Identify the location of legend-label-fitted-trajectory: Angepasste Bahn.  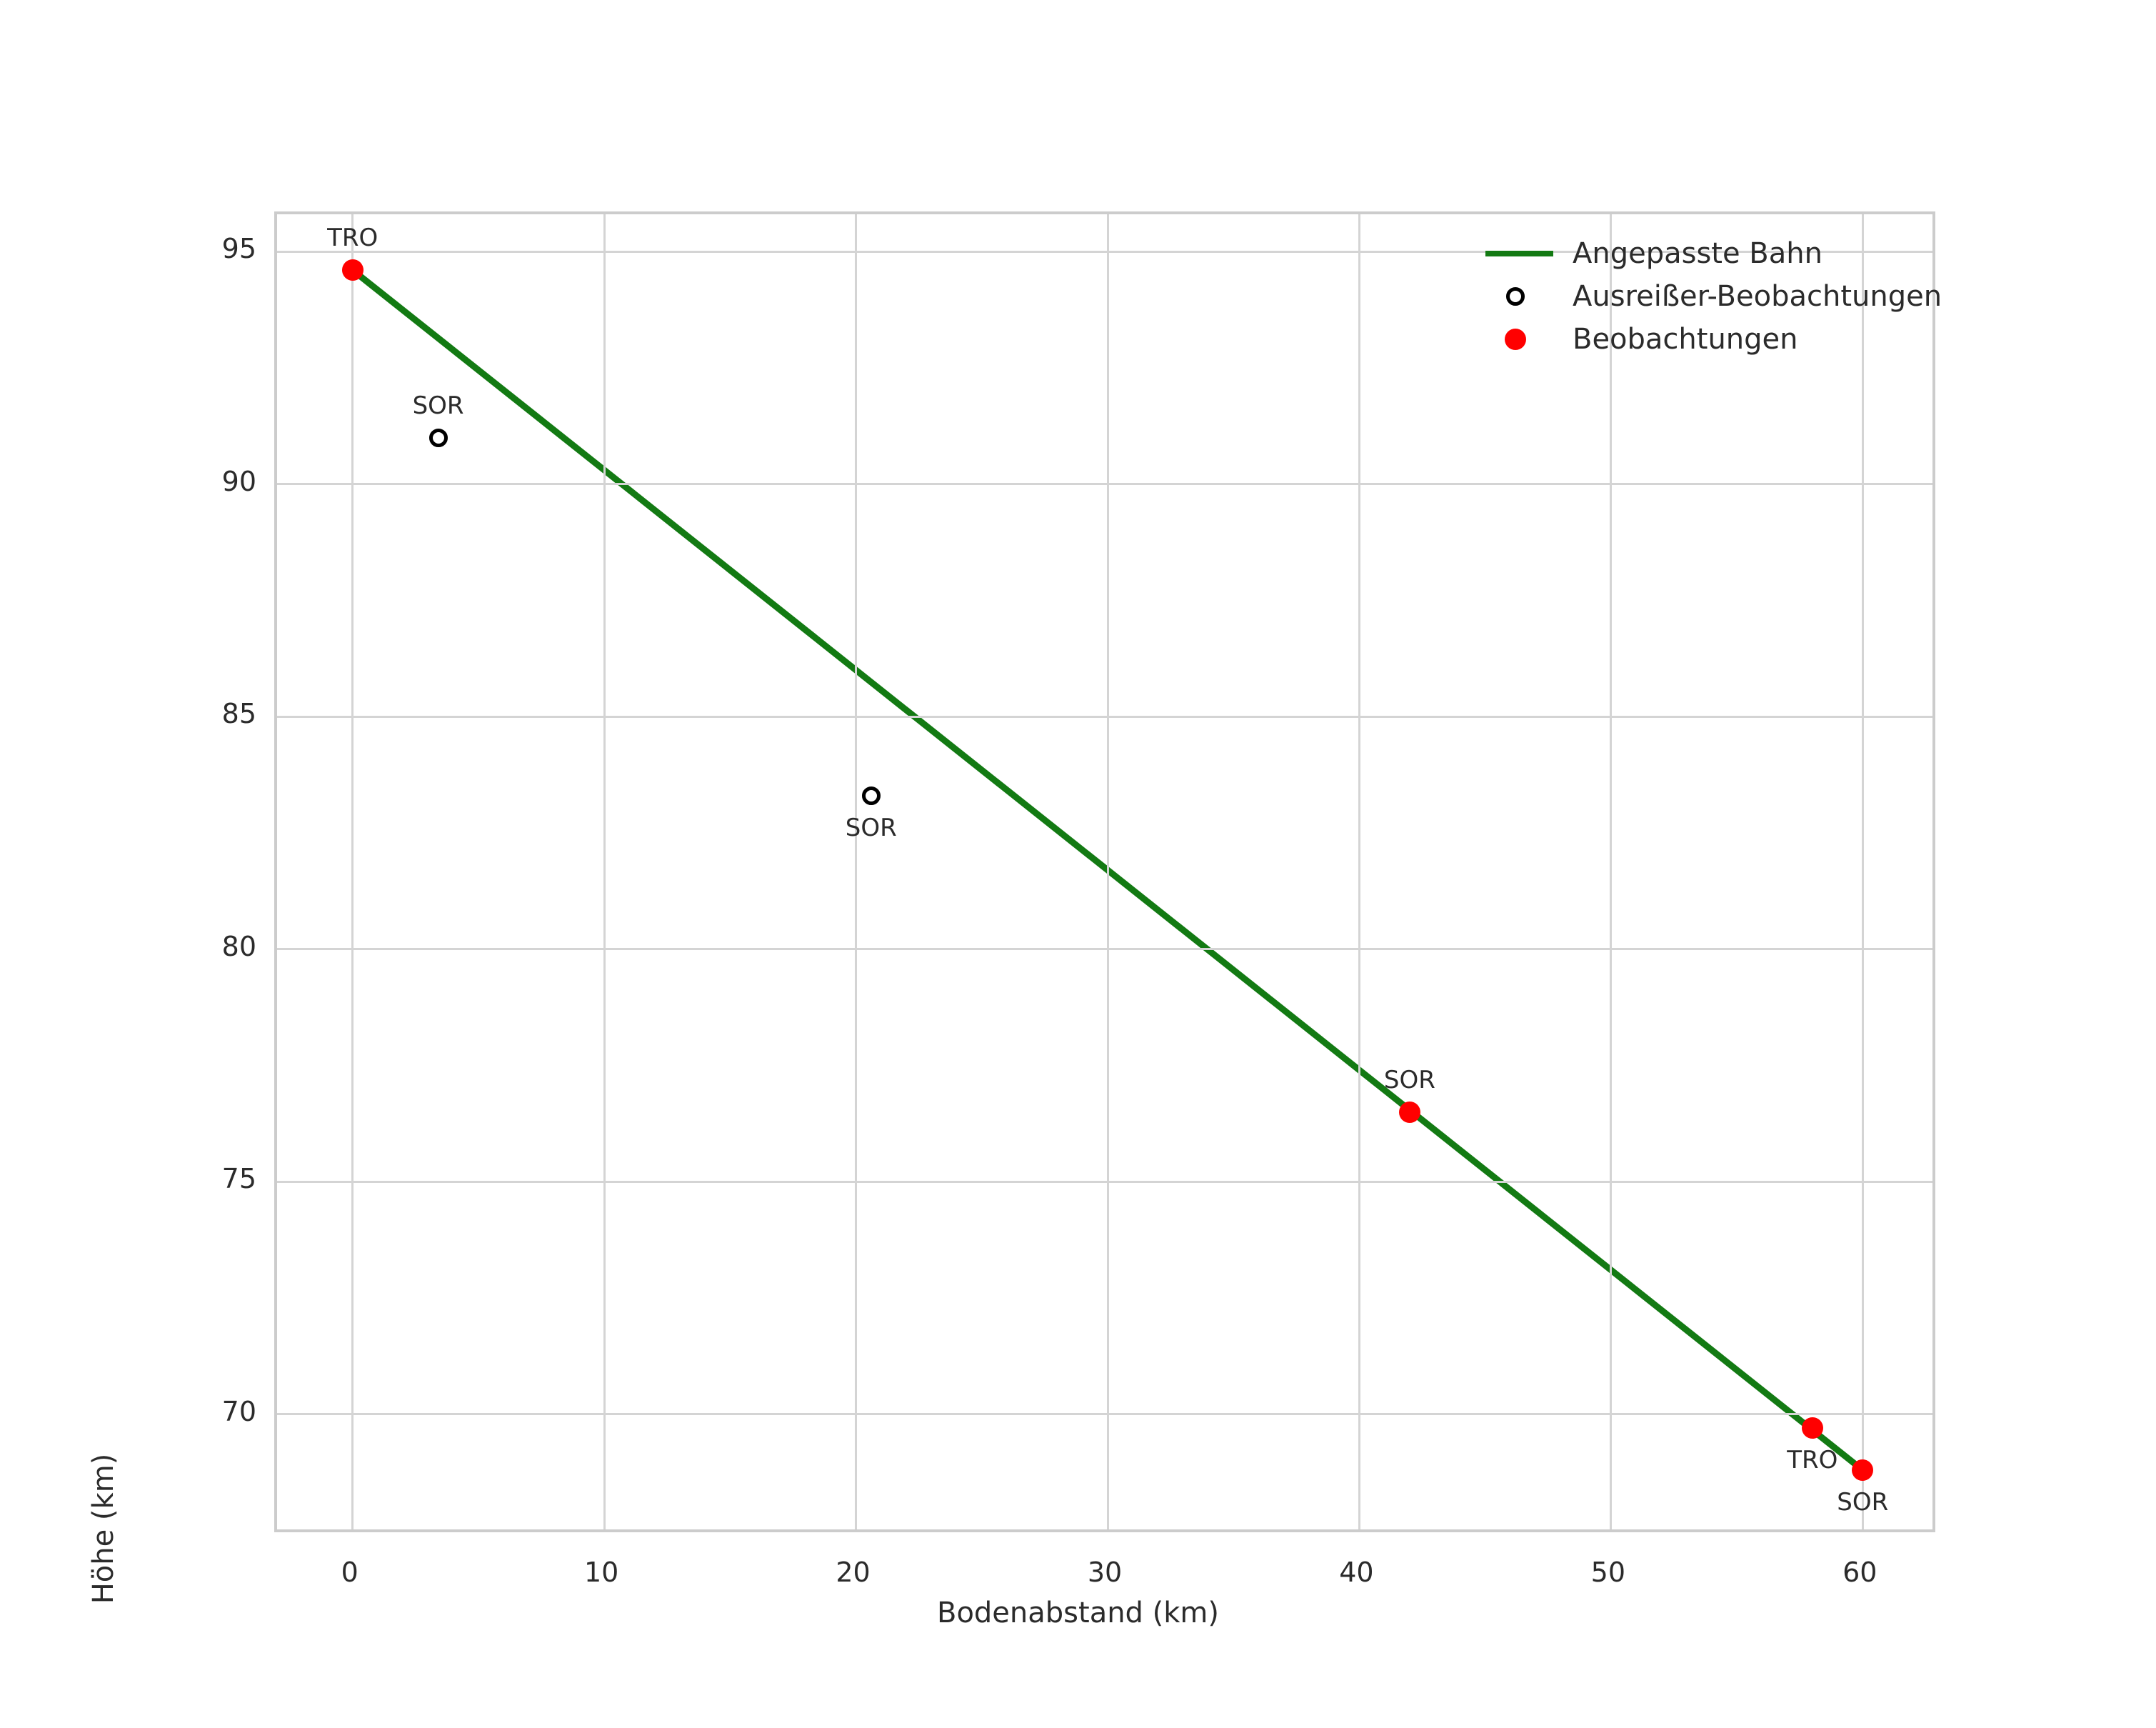
(1698, 253).